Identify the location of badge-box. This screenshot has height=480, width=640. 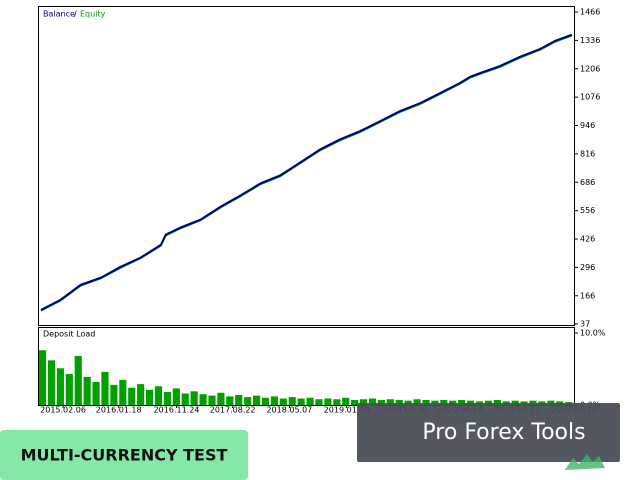
(124, 455).